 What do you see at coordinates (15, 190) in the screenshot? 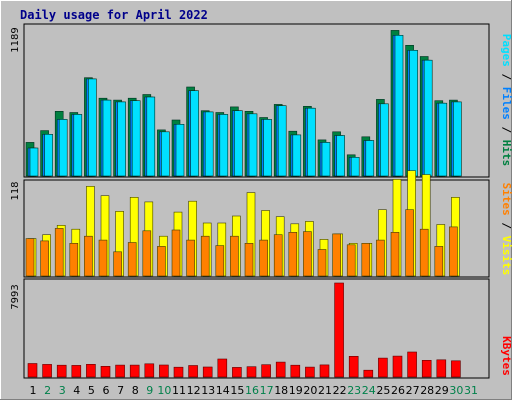
I see `visits-ymax-label: 118` at bounding box center [15, 190].